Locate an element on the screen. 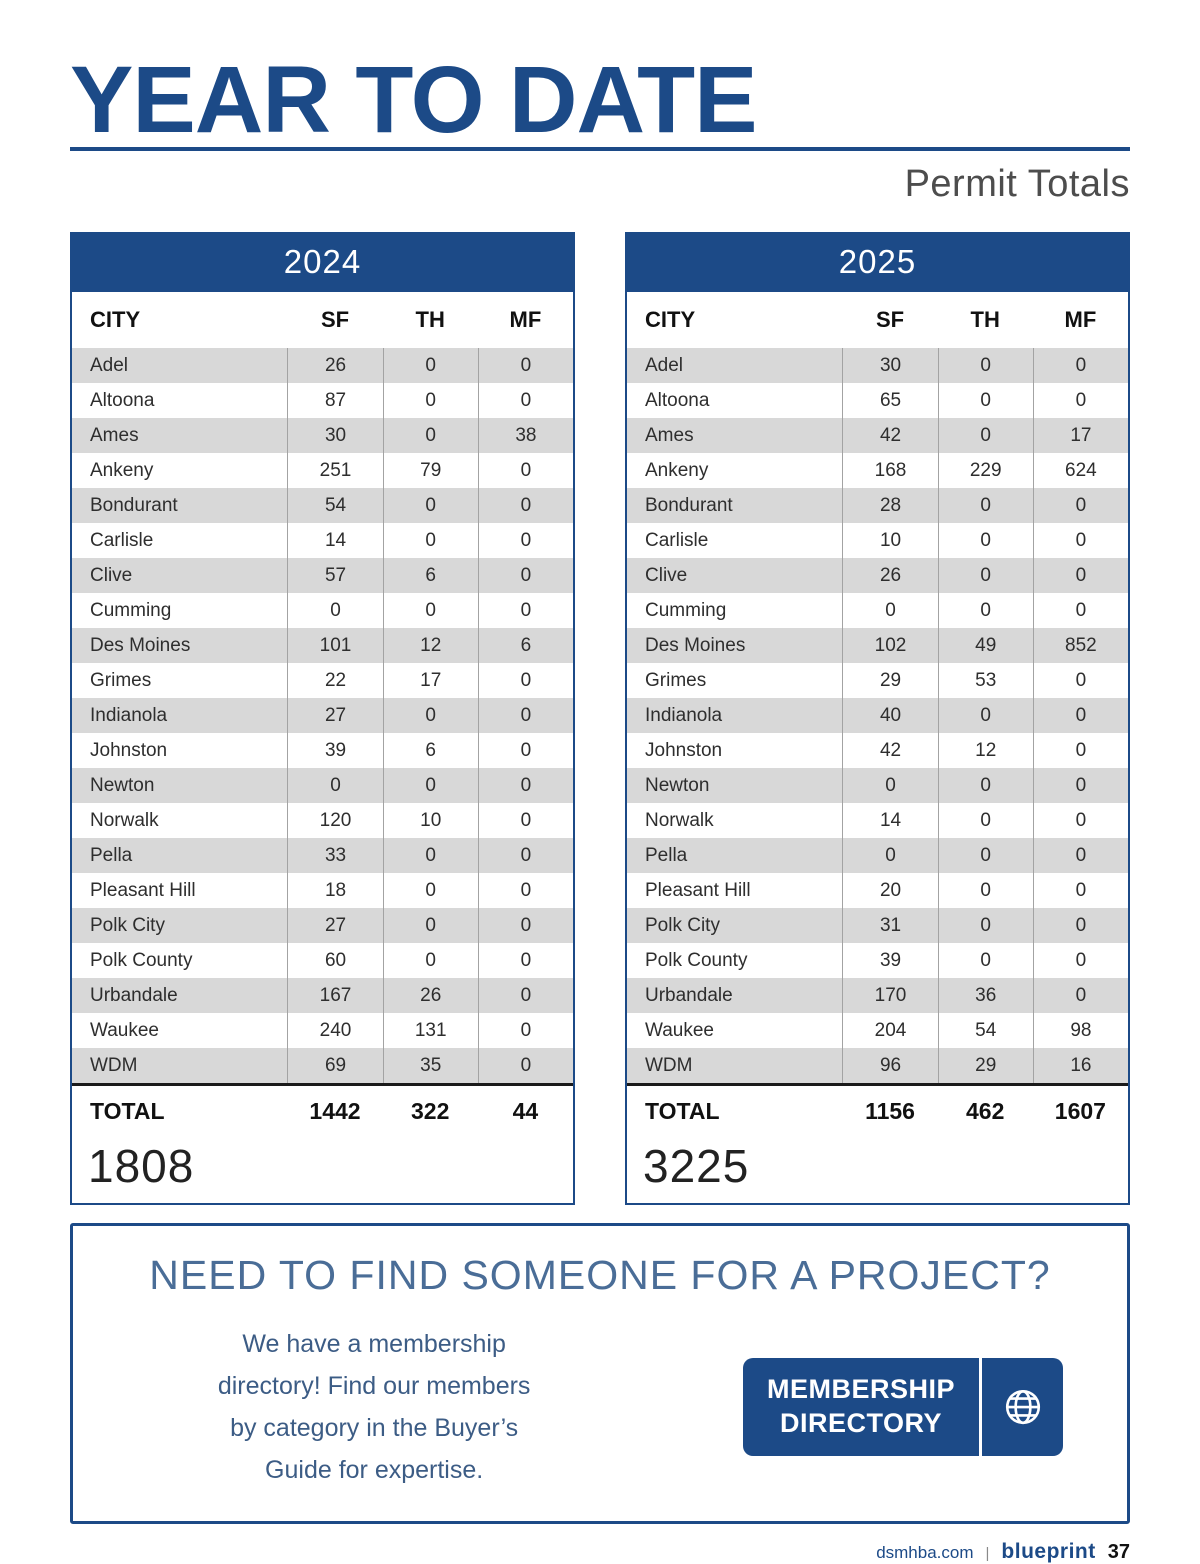 The height and width of the screenshot is (1564, 1200). table-row: Cumming 0 0 0 is located at coordinates (877, 611).